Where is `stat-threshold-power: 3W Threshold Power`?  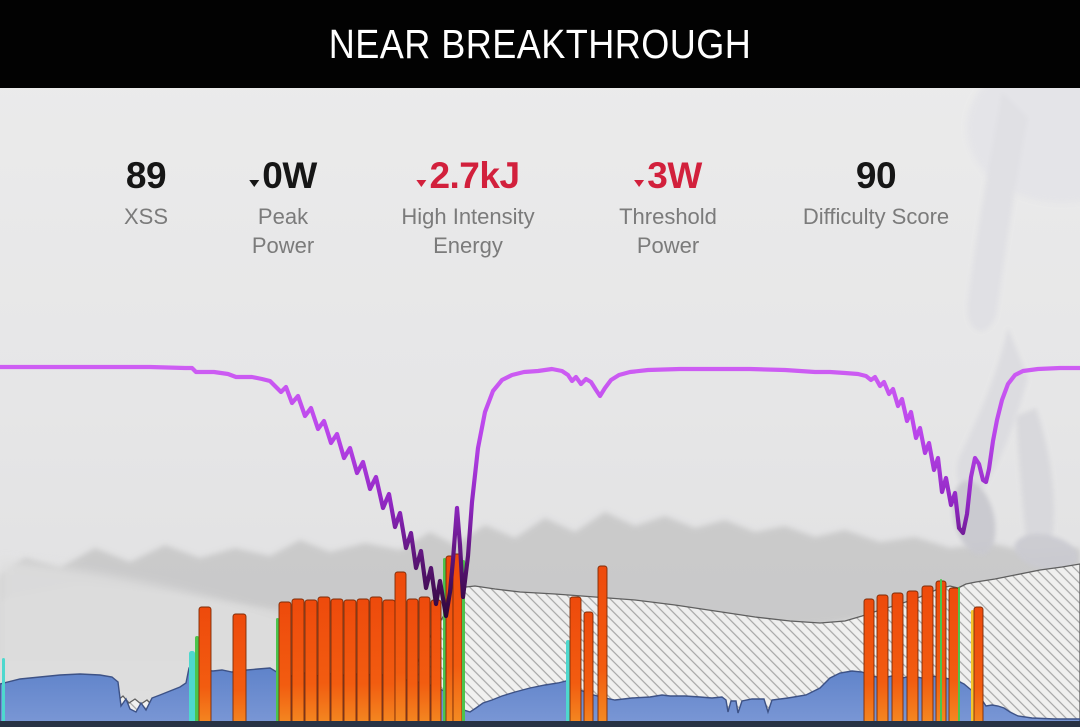 stat-threshold-power: 3W Threshold Power is located at coordinates (668, 208).